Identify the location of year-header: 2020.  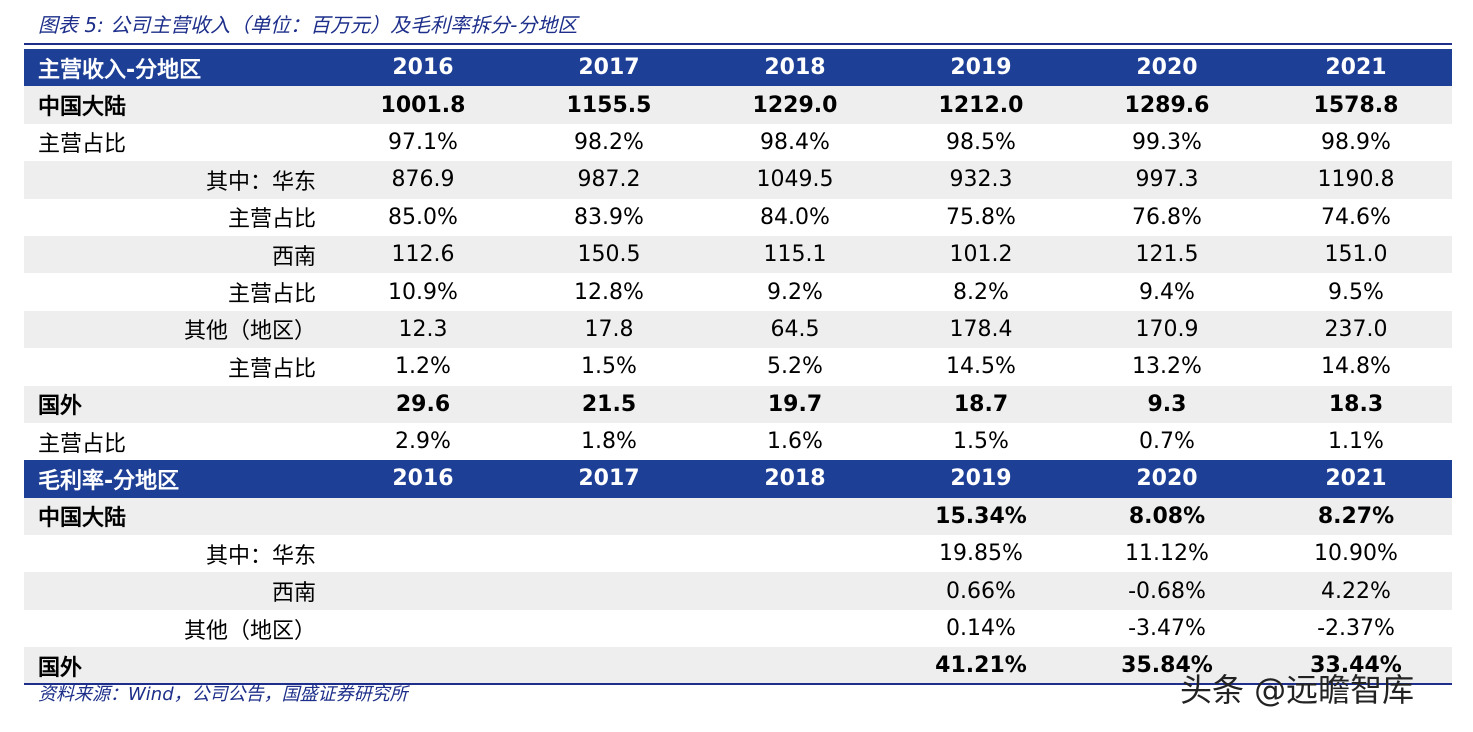
(1167, 479).